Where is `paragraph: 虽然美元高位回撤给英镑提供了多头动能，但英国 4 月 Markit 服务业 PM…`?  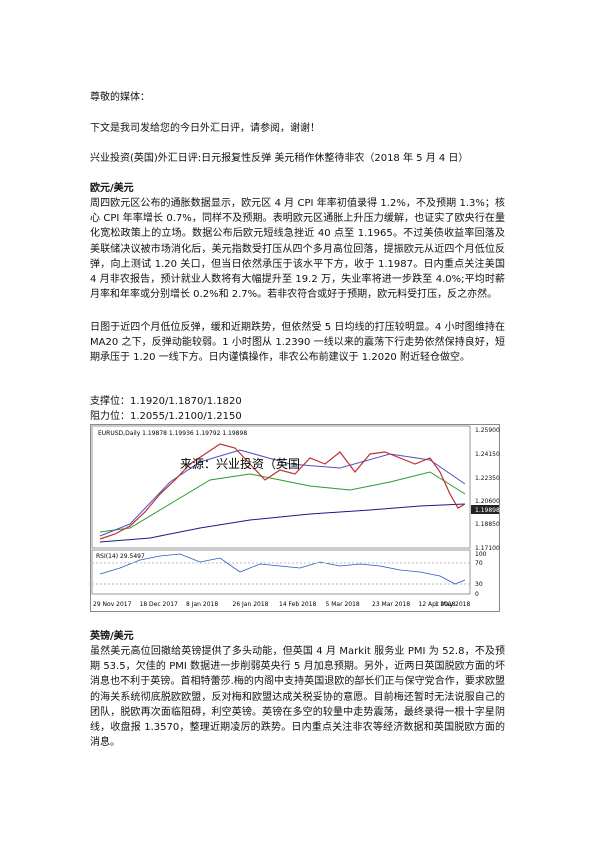
paragraph: 虽然美元高位回撤给英镑提供了多头动能，但英国 4 月 Markit 服务业 PM… is located at coordinates (297, 697).